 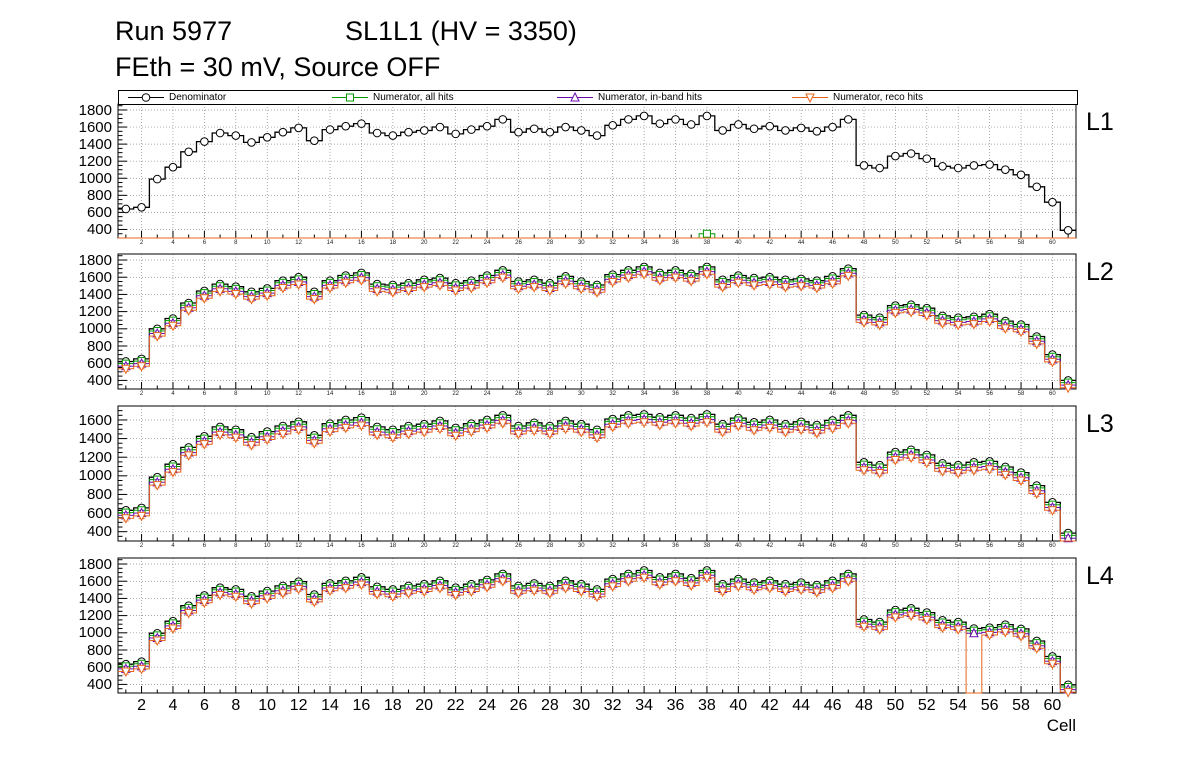 I want to click on x-tick-label-small: 42, so click(x=770, y=243).